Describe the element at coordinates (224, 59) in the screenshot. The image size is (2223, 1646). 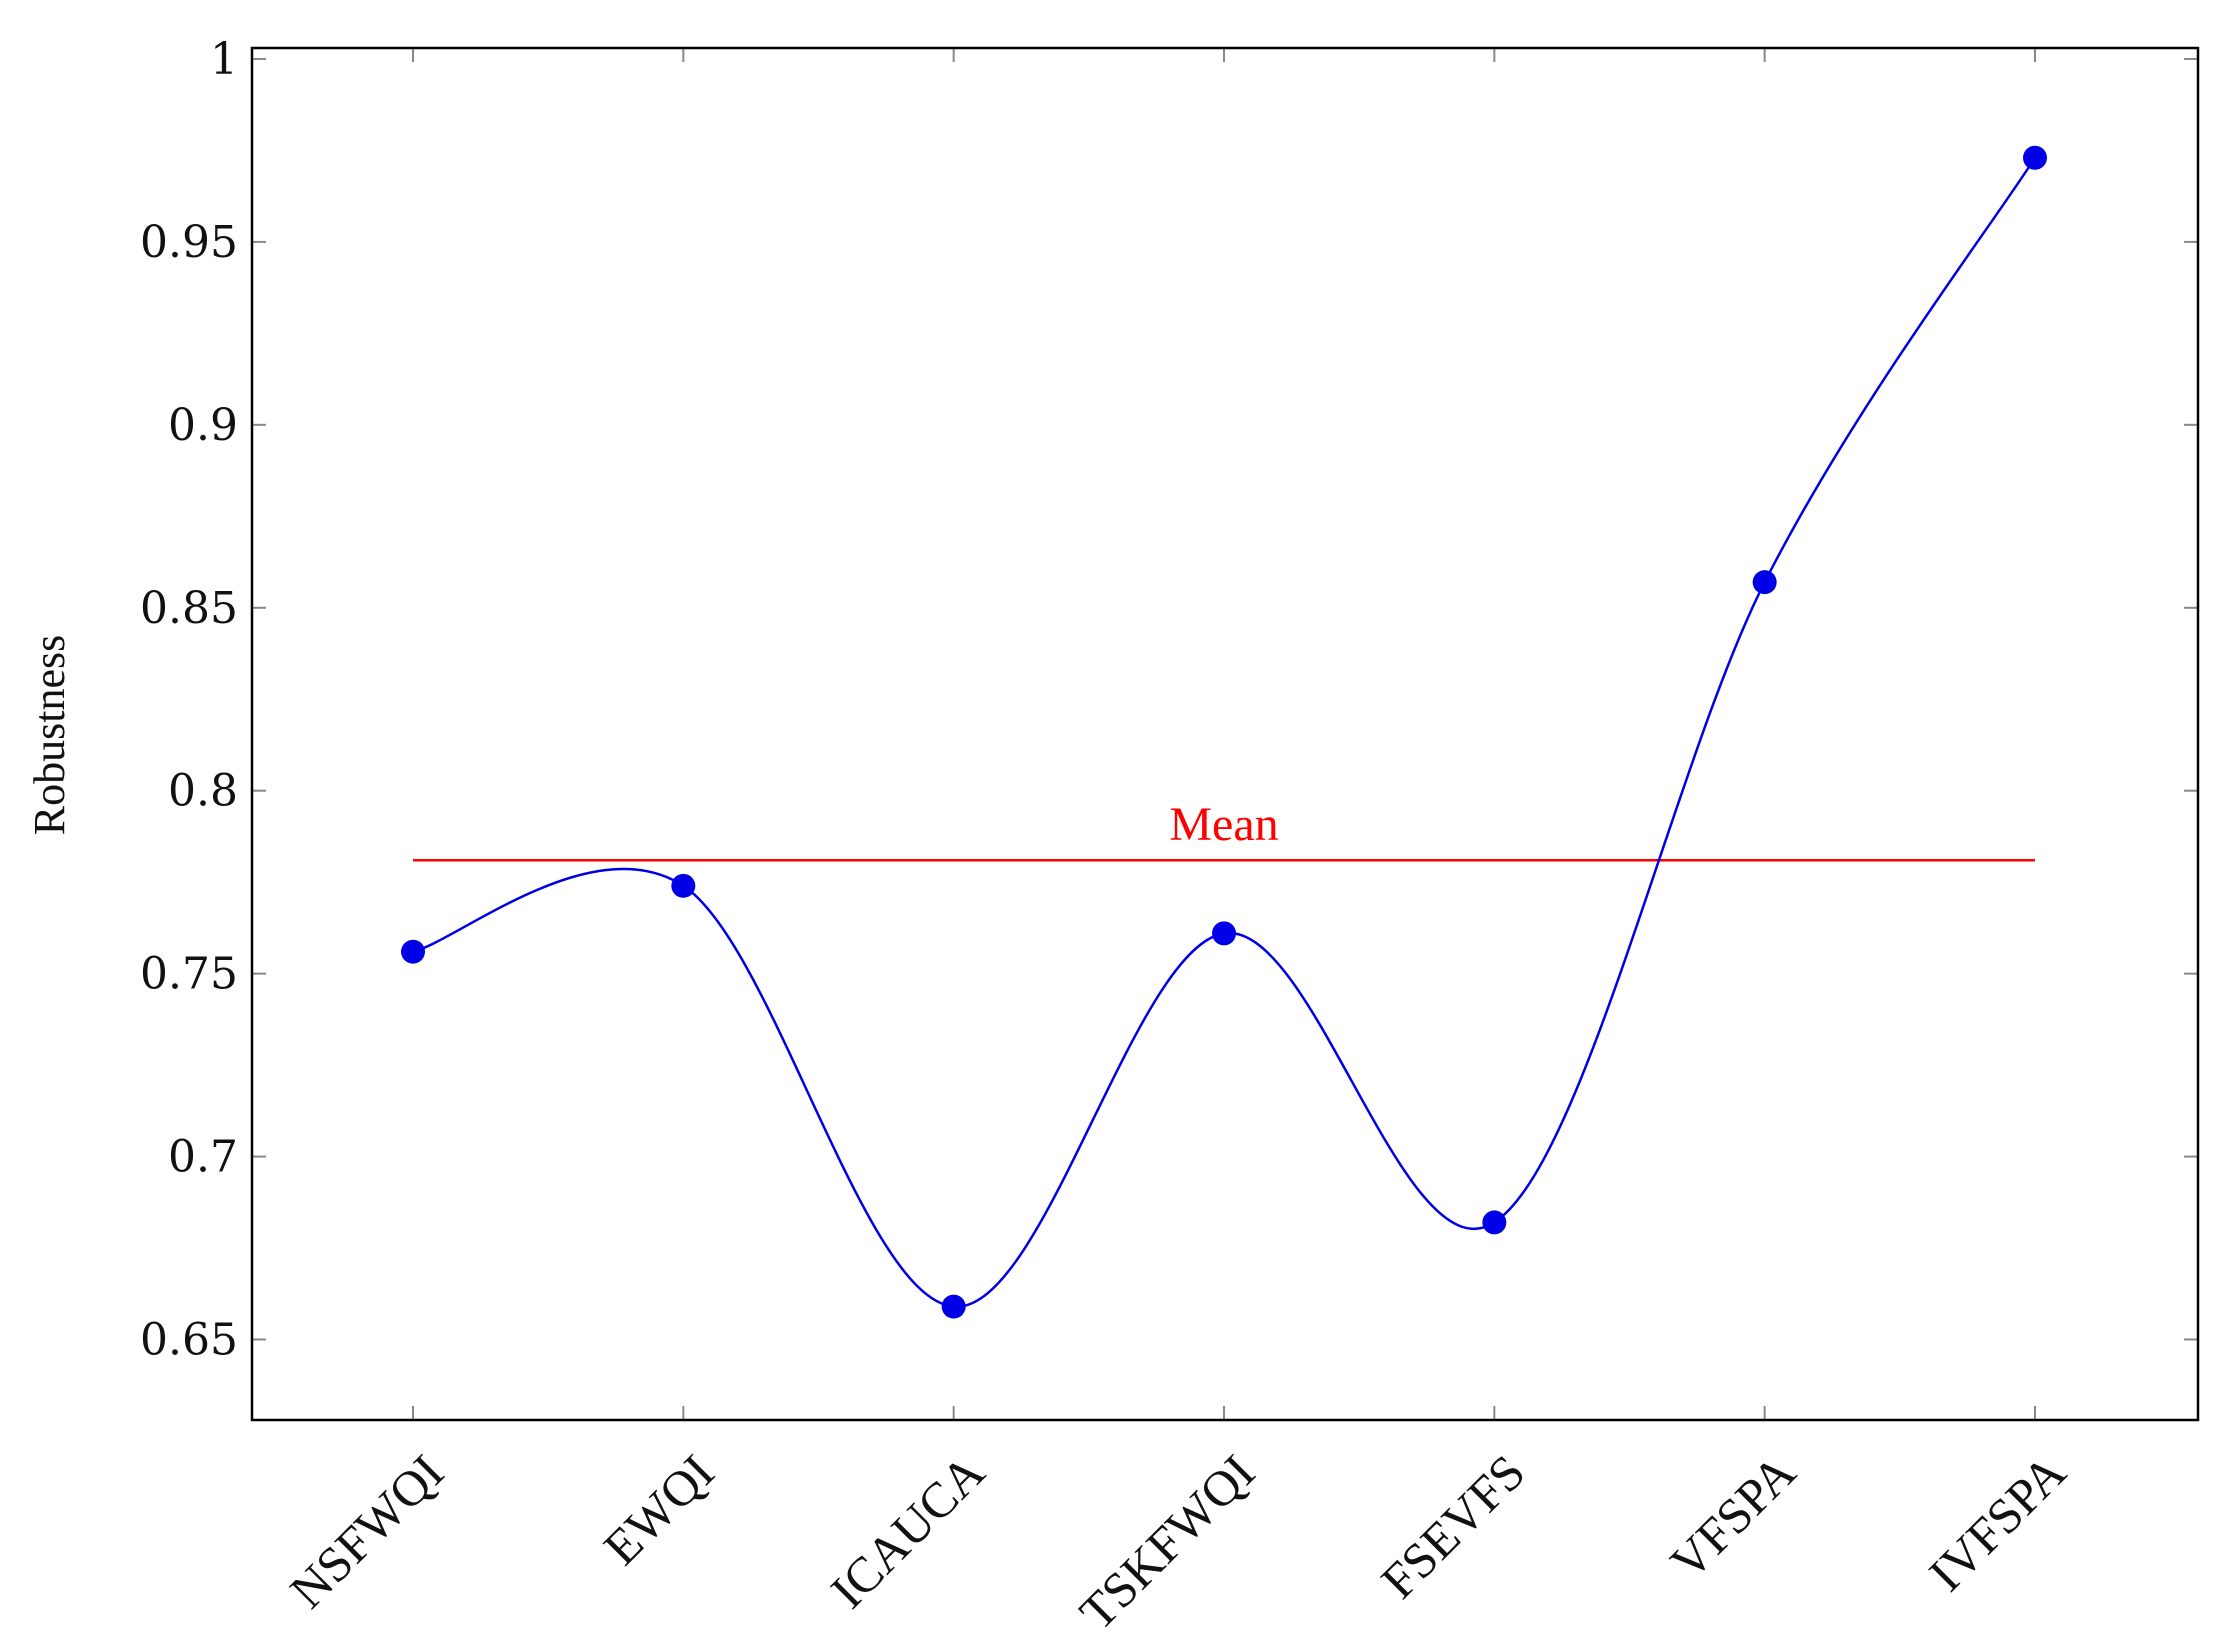
I see `y-tick-label: 1` at that location.